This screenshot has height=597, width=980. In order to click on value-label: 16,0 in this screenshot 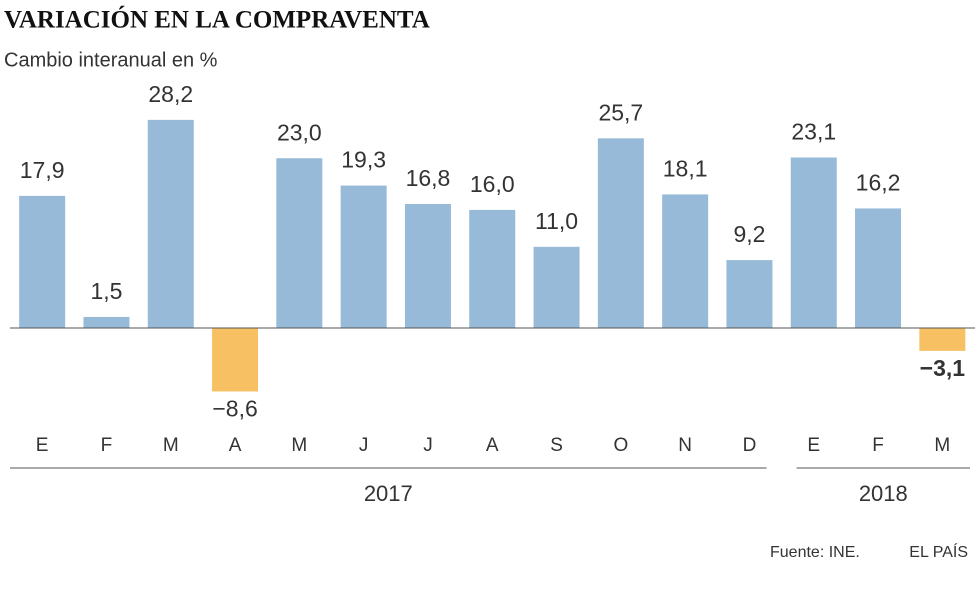, I will do `click(492, 184)`.